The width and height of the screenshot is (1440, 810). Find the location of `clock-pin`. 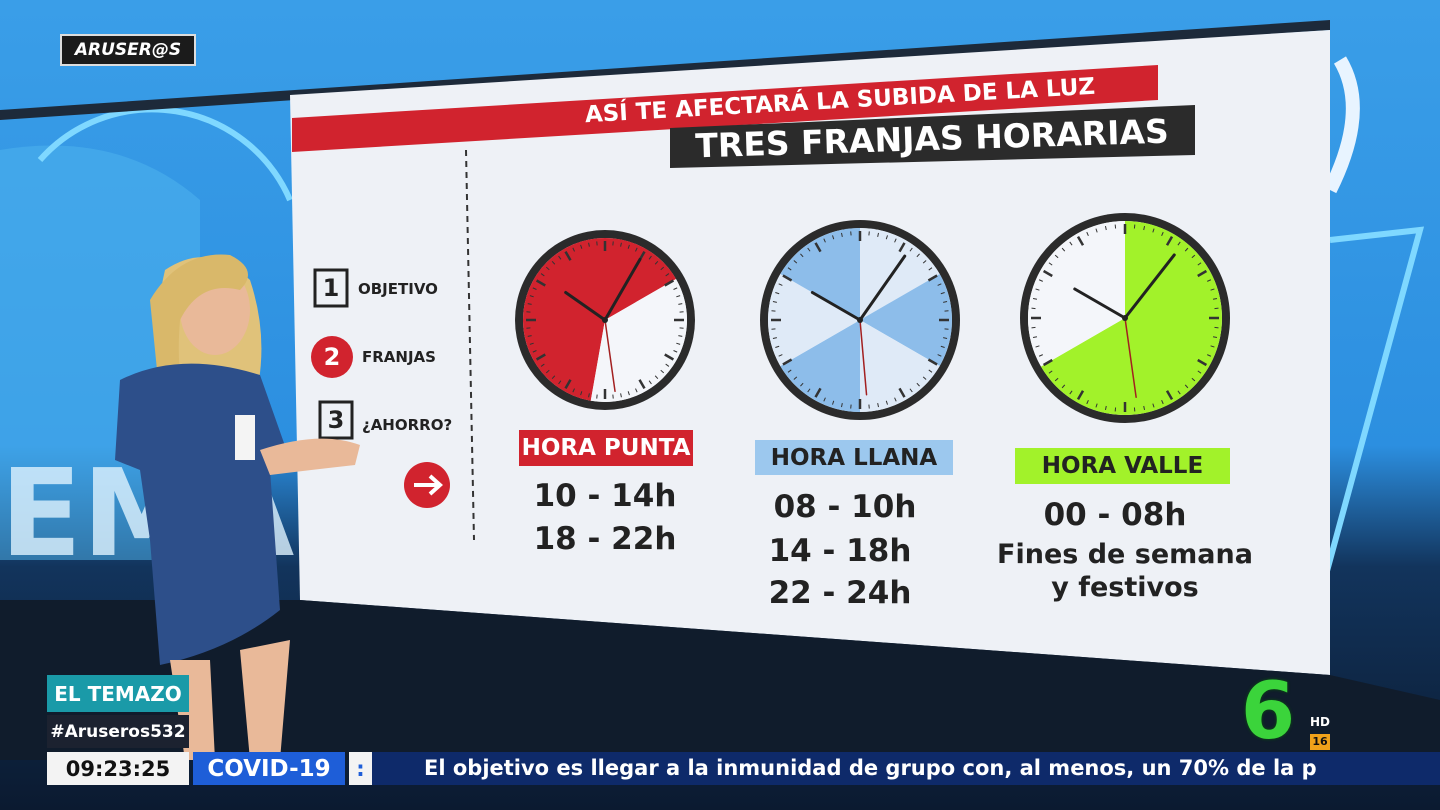

clock-pin is located at coordinates (860, 320).